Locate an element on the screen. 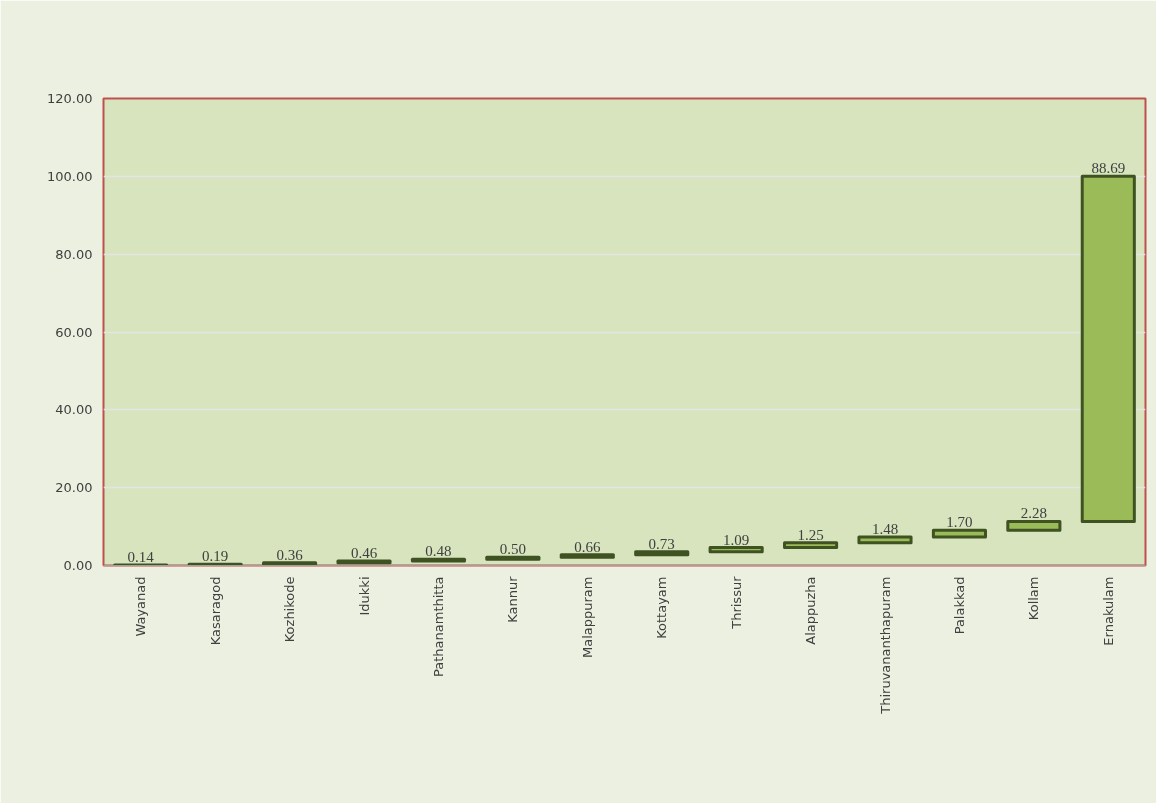  y-tick-label: 120.00 is located at coordinates (70, 98).